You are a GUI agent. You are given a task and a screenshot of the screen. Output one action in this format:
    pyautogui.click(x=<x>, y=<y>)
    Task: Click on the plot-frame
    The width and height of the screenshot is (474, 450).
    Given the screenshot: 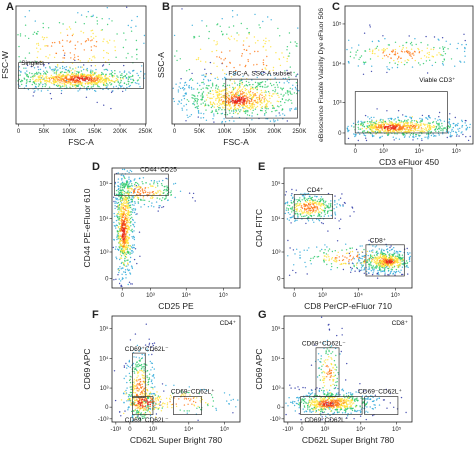 What is the action you would take?
    pyautogui.click(x=409, y=75)
    